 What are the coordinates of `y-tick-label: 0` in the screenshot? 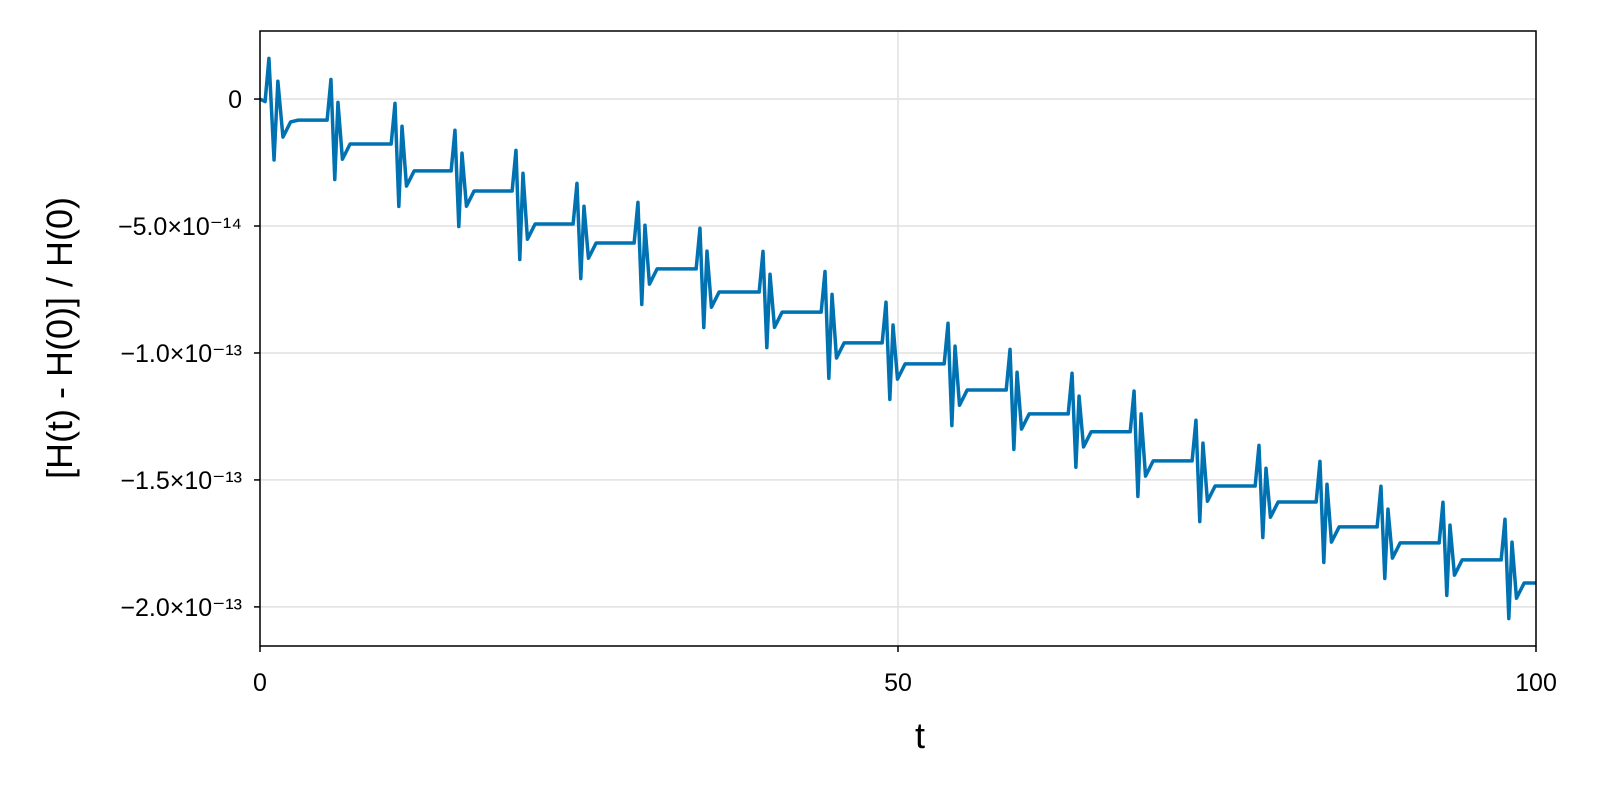 It's located at (235, 100).